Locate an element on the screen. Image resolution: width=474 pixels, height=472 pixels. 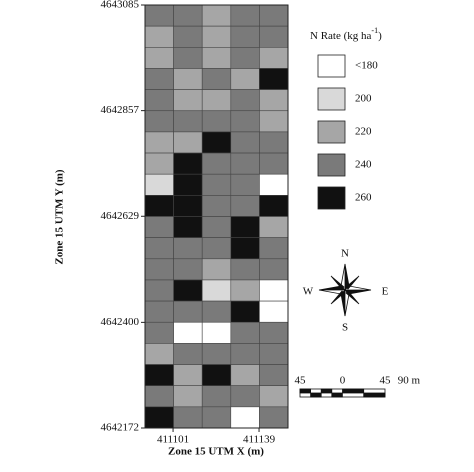
y-axis-label: Zone 15 UTM Y (m) is located at coordinates (60, 216).